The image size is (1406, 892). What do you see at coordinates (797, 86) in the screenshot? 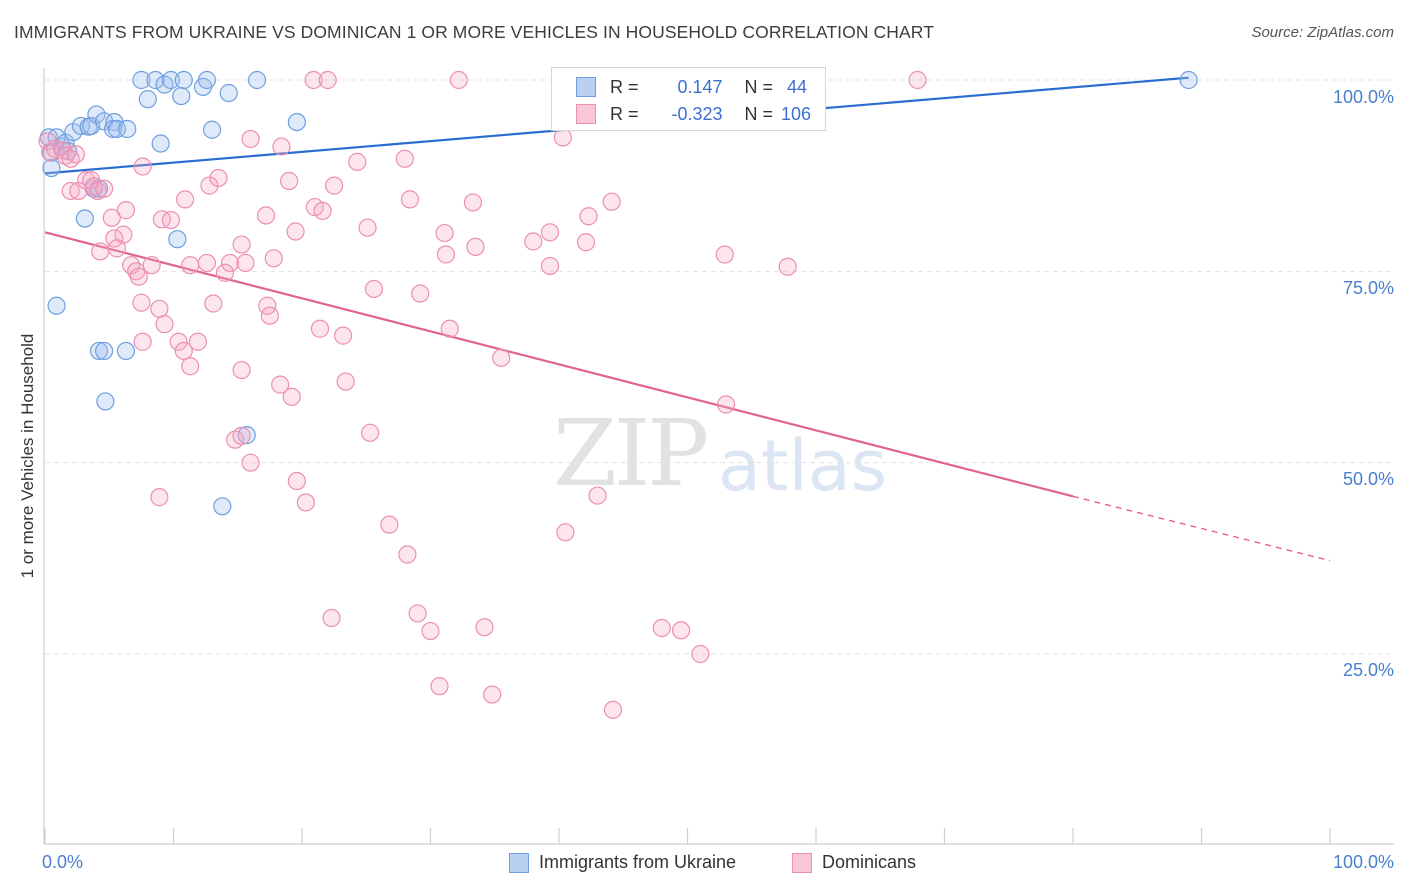
I see `legend-n-value: 44` at bounding box center [797, 86].